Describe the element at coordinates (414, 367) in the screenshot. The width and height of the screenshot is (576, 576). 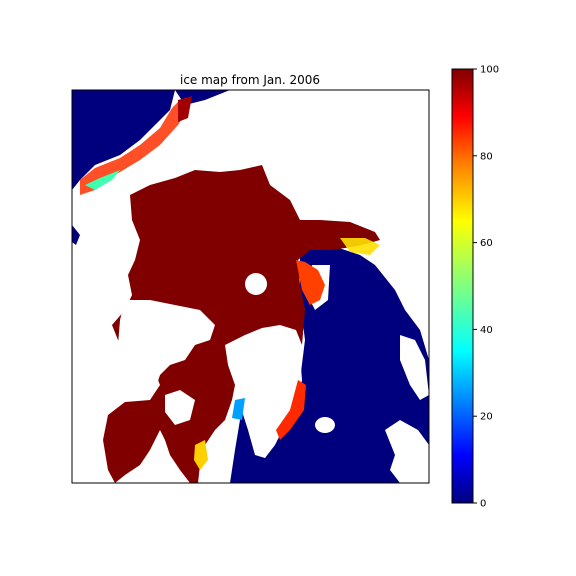
I see `norway-coast` at that location.